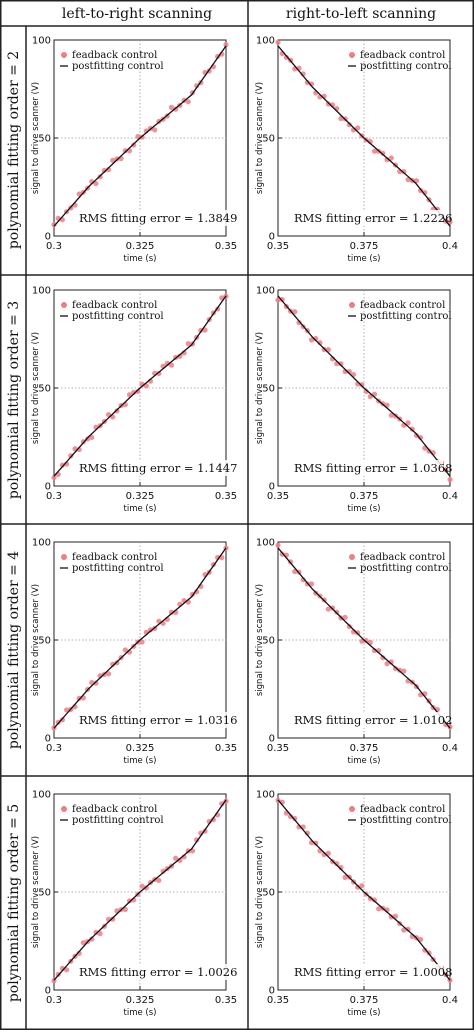 The image size is (474, 1030). What do you see at coordinates (54, 748) in the screenshot?
I see `x-tick-label: 0.3` at bounding box center [54, 748].